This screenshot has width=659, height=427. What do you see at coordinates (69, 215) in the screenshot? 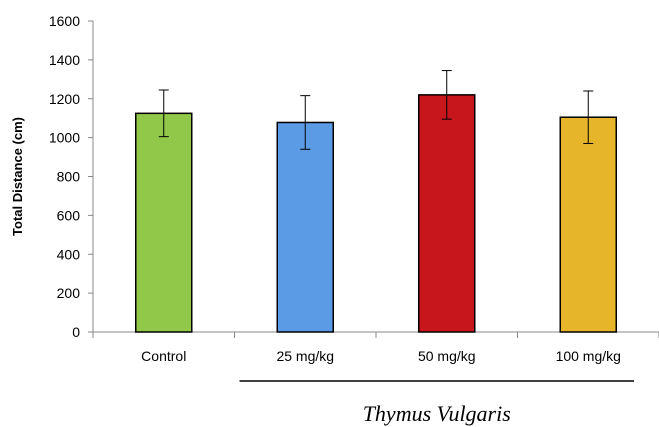
I see `y-tick-label: 600` at bounding box center [69, 215].